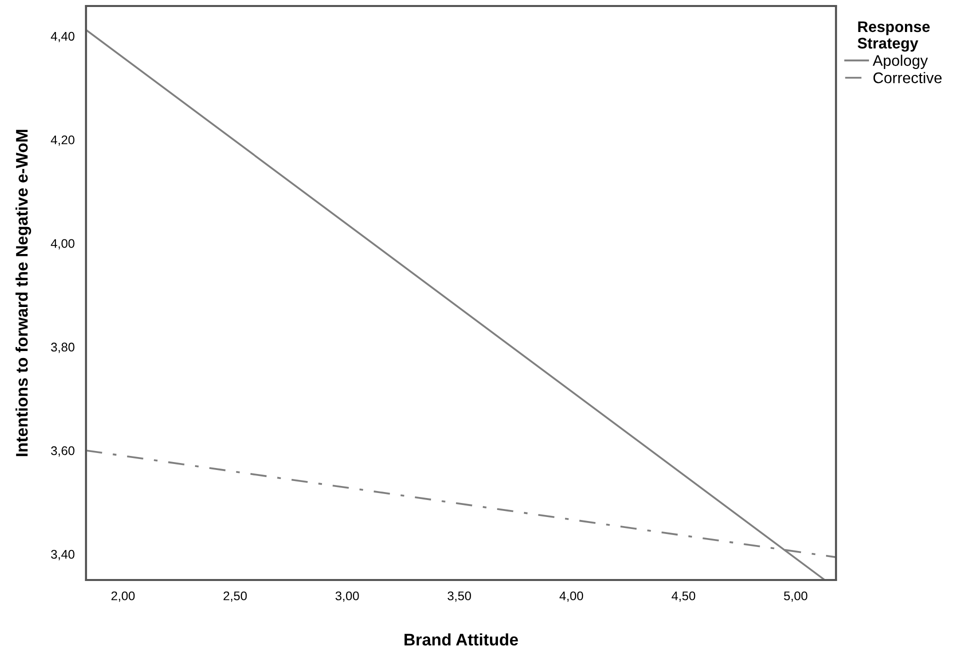 Image resolution: width=975 pixels, height=653 pixels. Describe the element at coordinates (459, 596) in the screenshot. I see `x-tick-label: 3,50` at that location.